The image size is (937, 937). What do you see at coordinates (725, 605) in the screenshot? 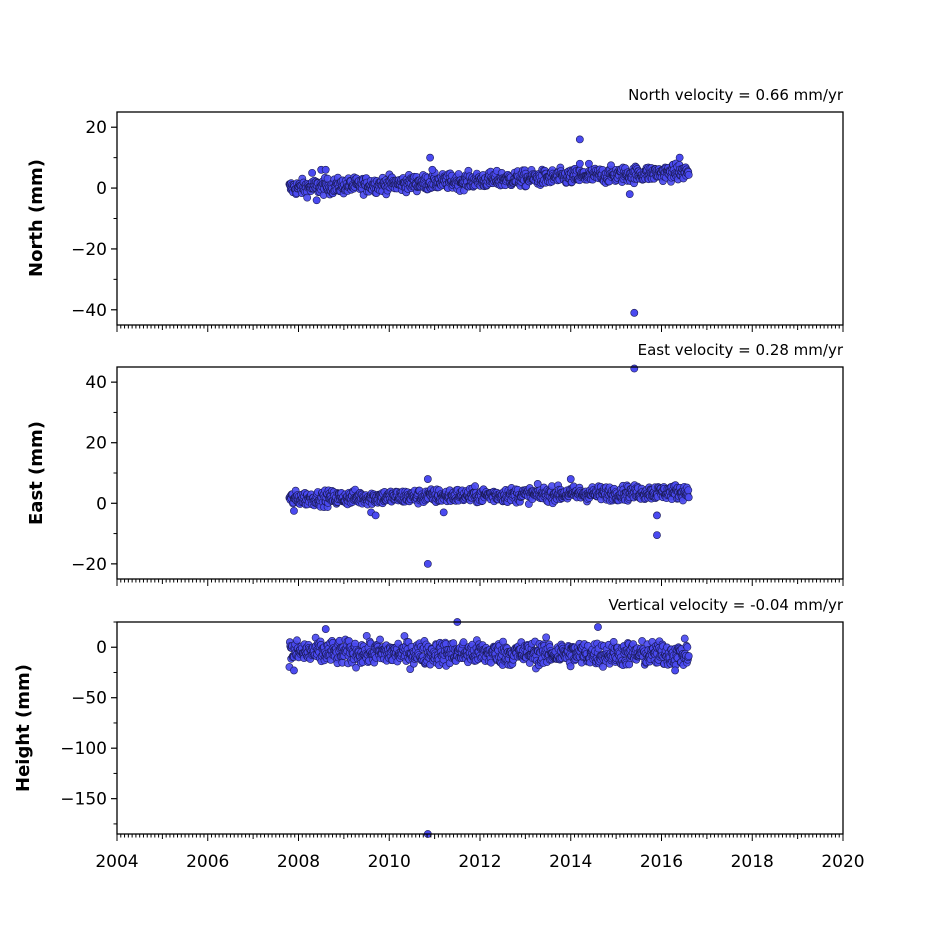
I see `vertical-velocity-label: Vertical velocity = -0.04 mm/yr` at bounding box center [725, 605].